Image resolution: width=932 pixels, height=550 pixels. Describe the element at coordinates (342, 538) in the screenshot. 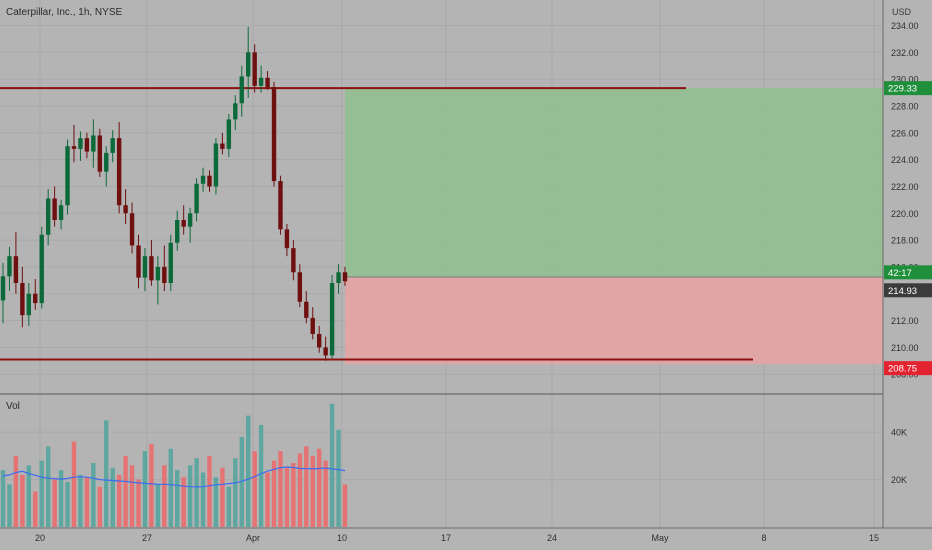

I see `time-tick-label: 10` at that location.